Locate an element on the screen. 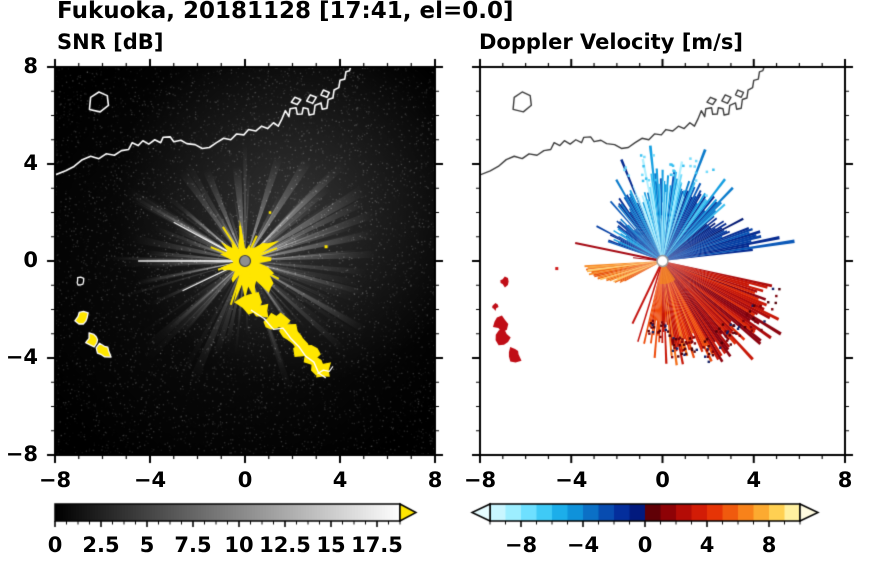  tick-label: 10 is located at coordinates (239, 545).